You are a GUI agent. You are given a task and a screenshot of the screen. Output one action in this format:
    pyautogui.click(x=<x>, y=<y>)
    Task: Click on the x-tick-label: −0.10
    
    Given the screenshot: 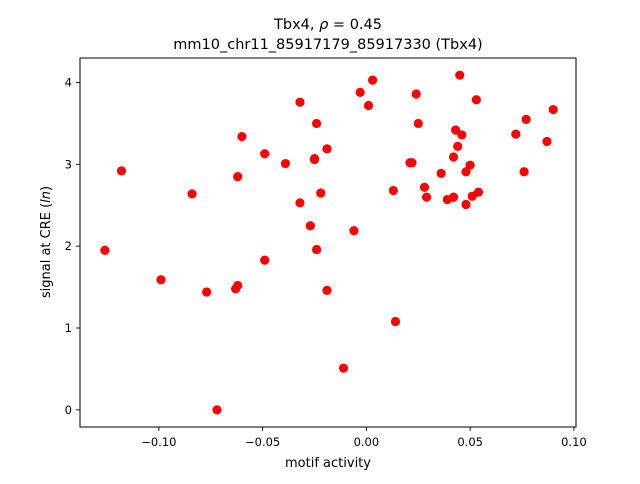 What is the action you would take?
    pyautogui.click(x=158, y=442)
    